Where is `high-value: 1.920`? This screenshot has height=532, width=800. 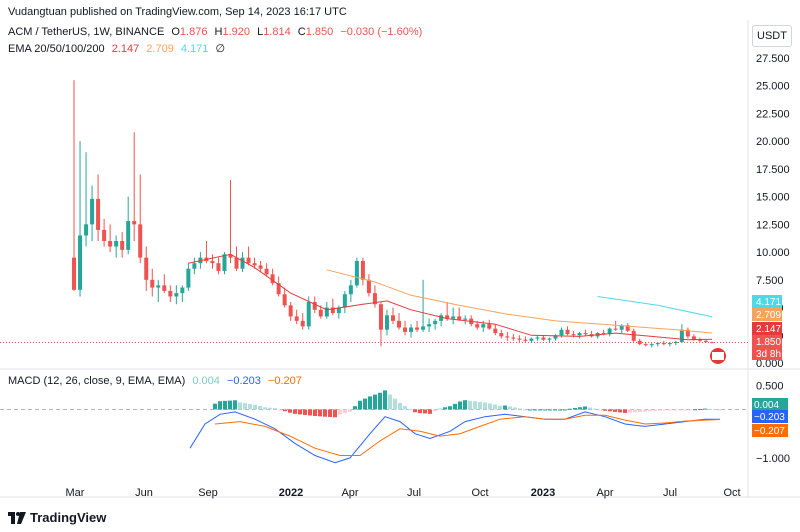 high-value: 1.920 is located at coordinates (236, 32).